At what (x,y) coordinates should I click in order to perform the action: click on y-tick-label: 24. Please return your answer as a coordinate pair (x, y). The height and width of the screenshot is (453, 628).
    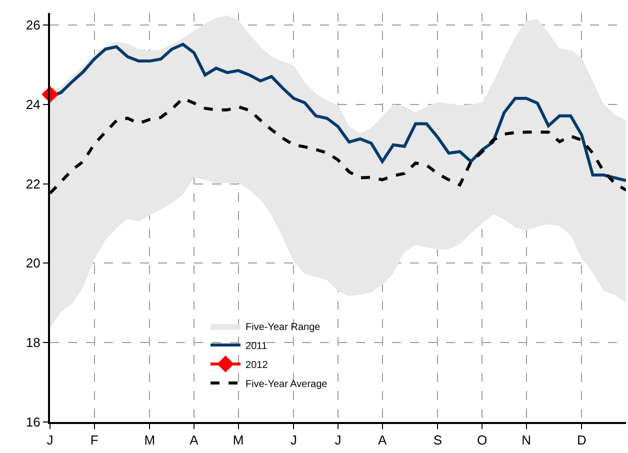
    Looking at the image, I should click on (33, 104).